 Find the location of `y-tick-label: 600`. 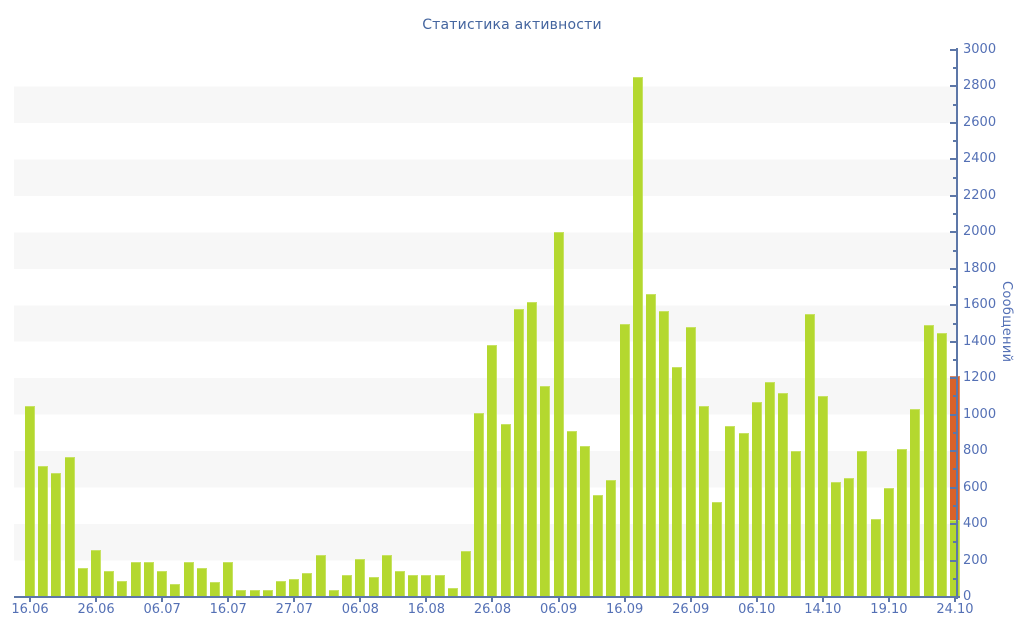

y-tick-label: 600 is located at coordinates (975, 487).